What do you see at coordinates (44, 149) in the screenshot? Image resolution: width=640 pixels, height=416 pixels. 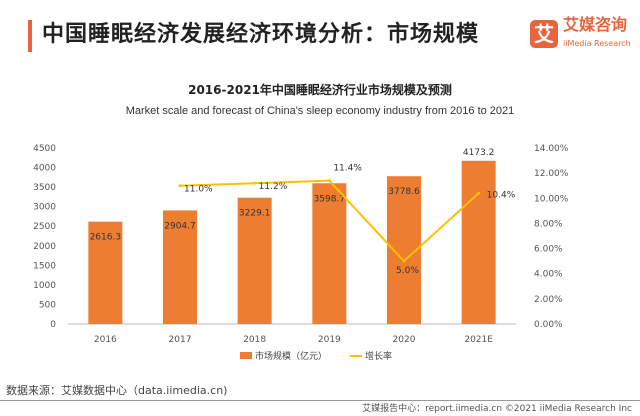 I see `y-left-tick: 4500` at bounding box center [44, 149].